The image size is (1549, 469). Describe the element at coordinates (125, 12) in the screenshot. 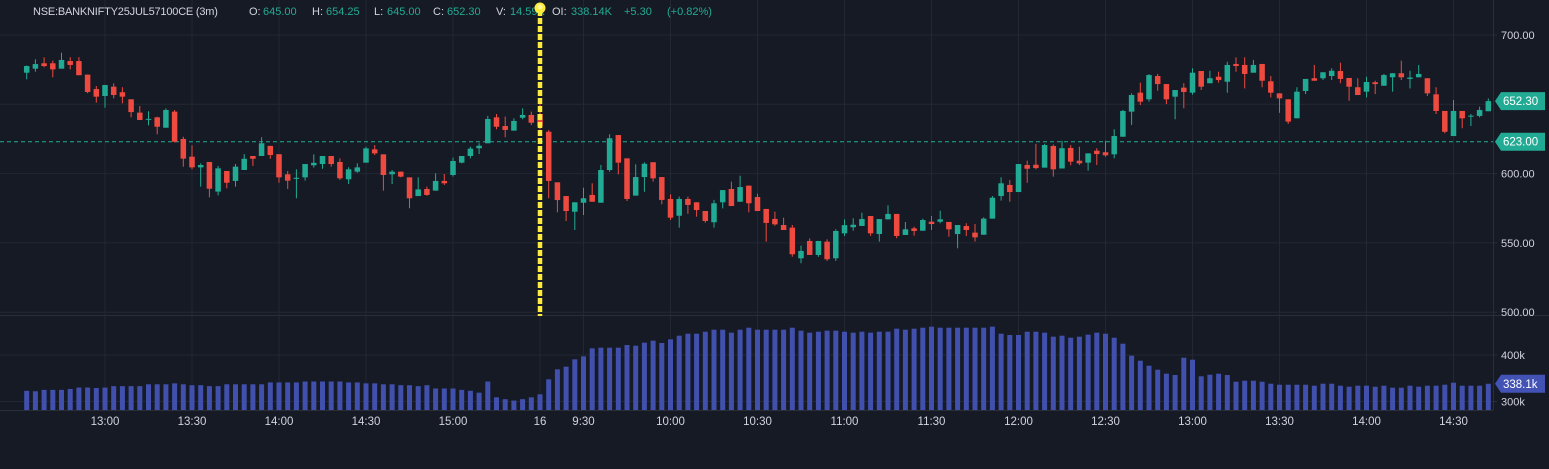

I see `symbol-title: NSE:BANKNIFTY25JUL57100CE (3m)` at that location.